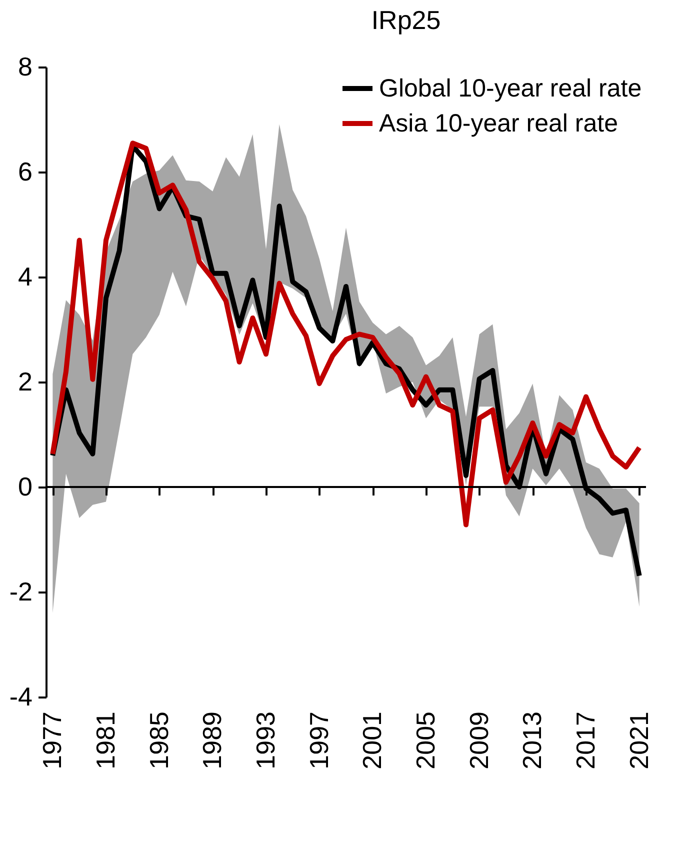 The image size is (687, 850). Describe the element at coordinates (25, 381) in the screenshot. I see `y-tick-label: 2` at that location.